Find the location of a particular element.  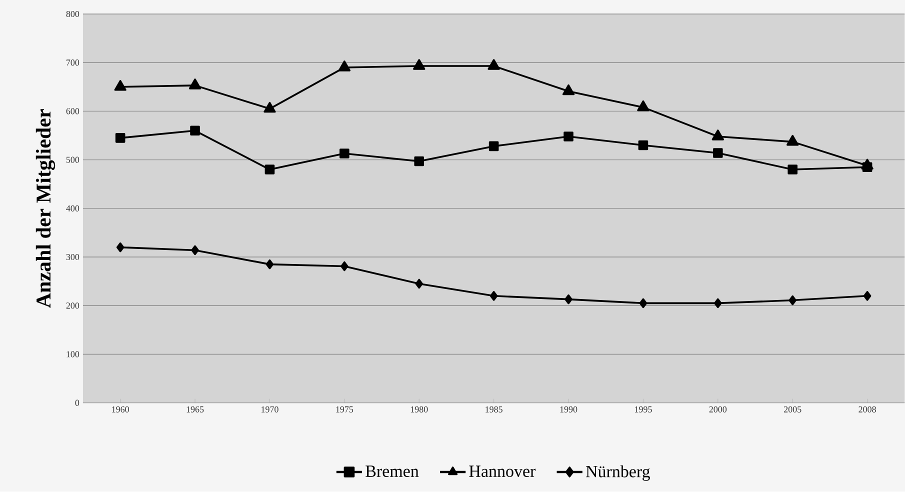

x-tick-label: 1995 is located at coordinates (643, 409).